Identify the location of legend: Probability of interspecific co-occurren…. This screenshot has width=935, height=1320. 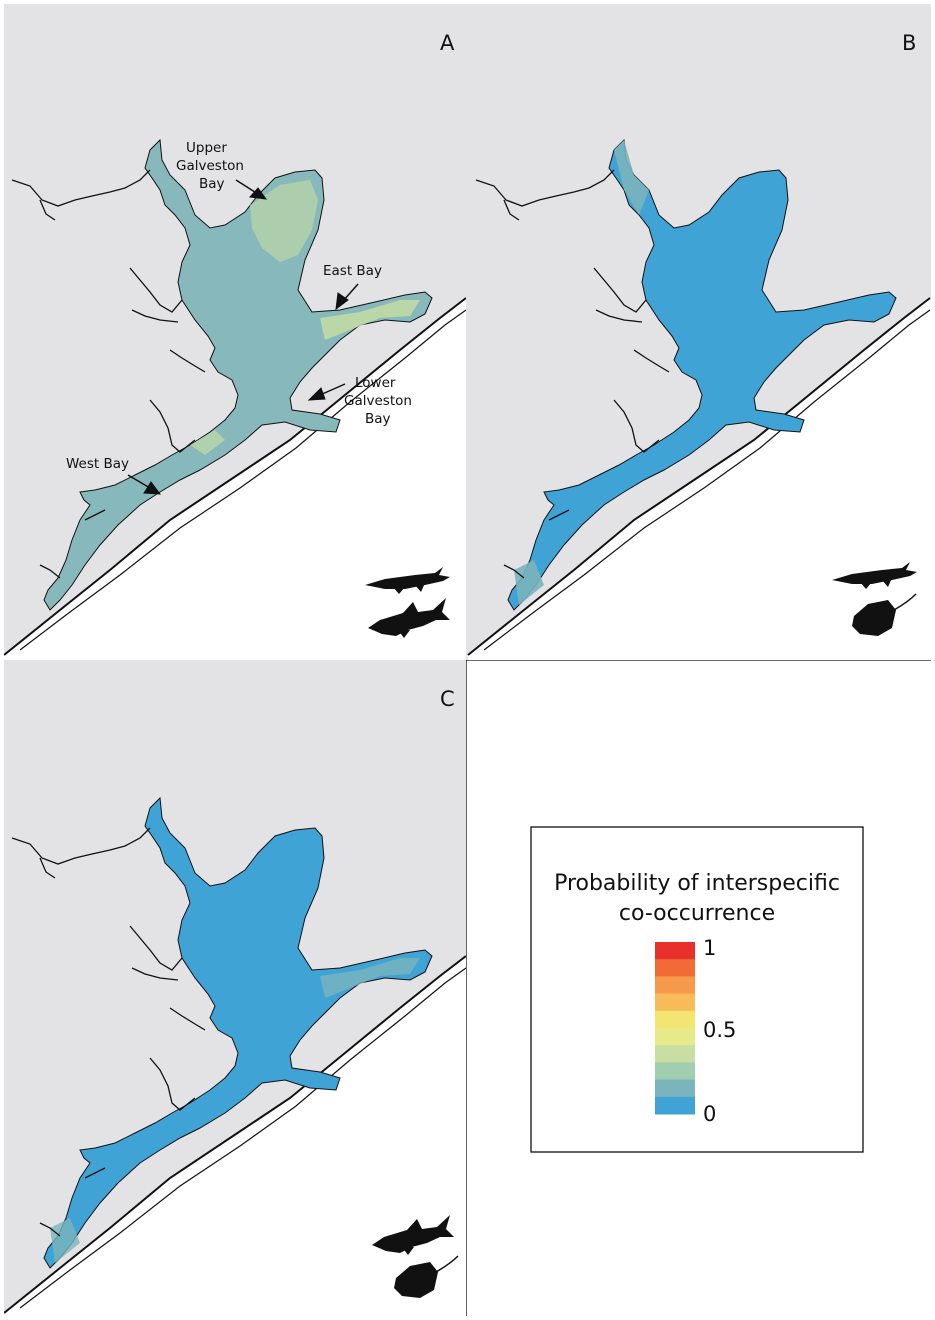
(697, 989).